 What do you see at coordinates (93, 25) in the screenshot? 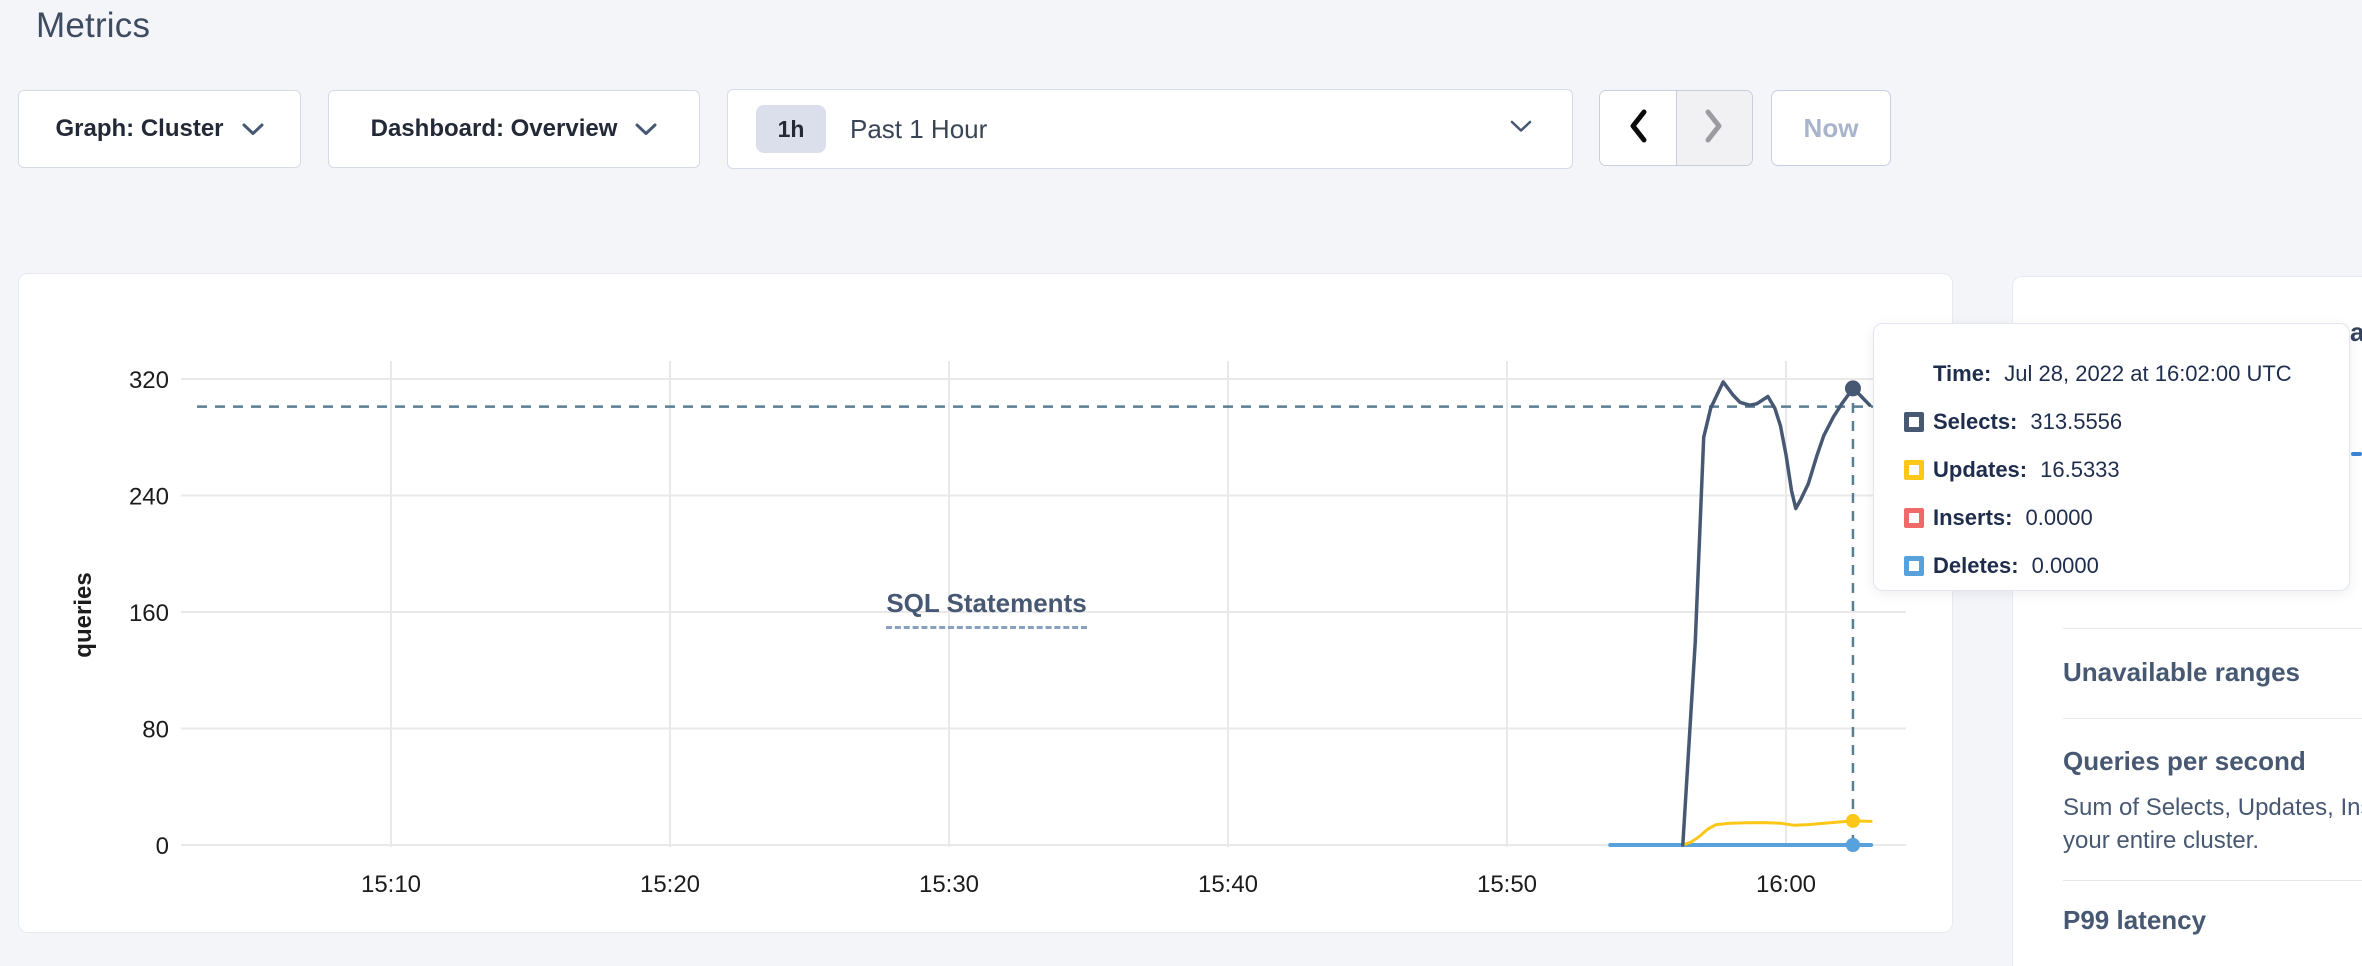
I see `page-title: Metrics` at bounding box center [93, 25].